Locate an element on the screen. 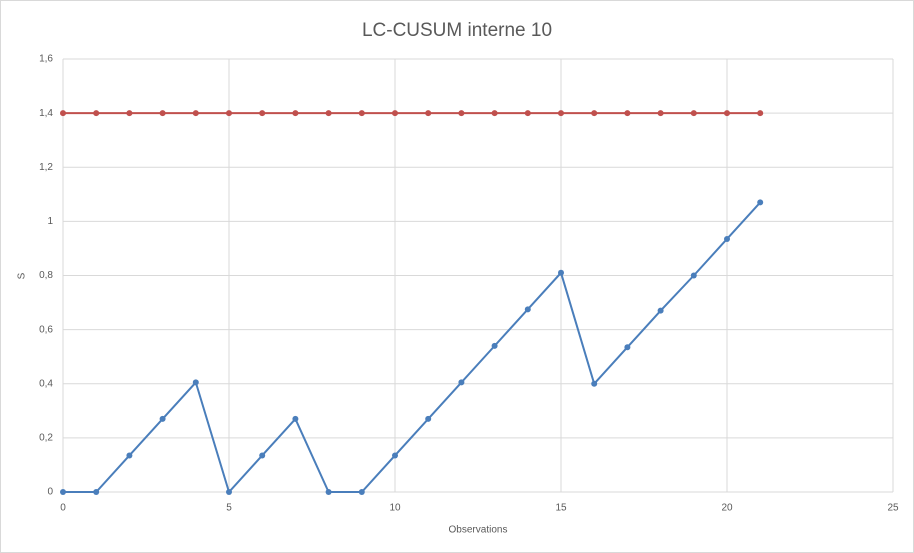  y-tick-label: 1,6 is located at coordinates (46, 59).